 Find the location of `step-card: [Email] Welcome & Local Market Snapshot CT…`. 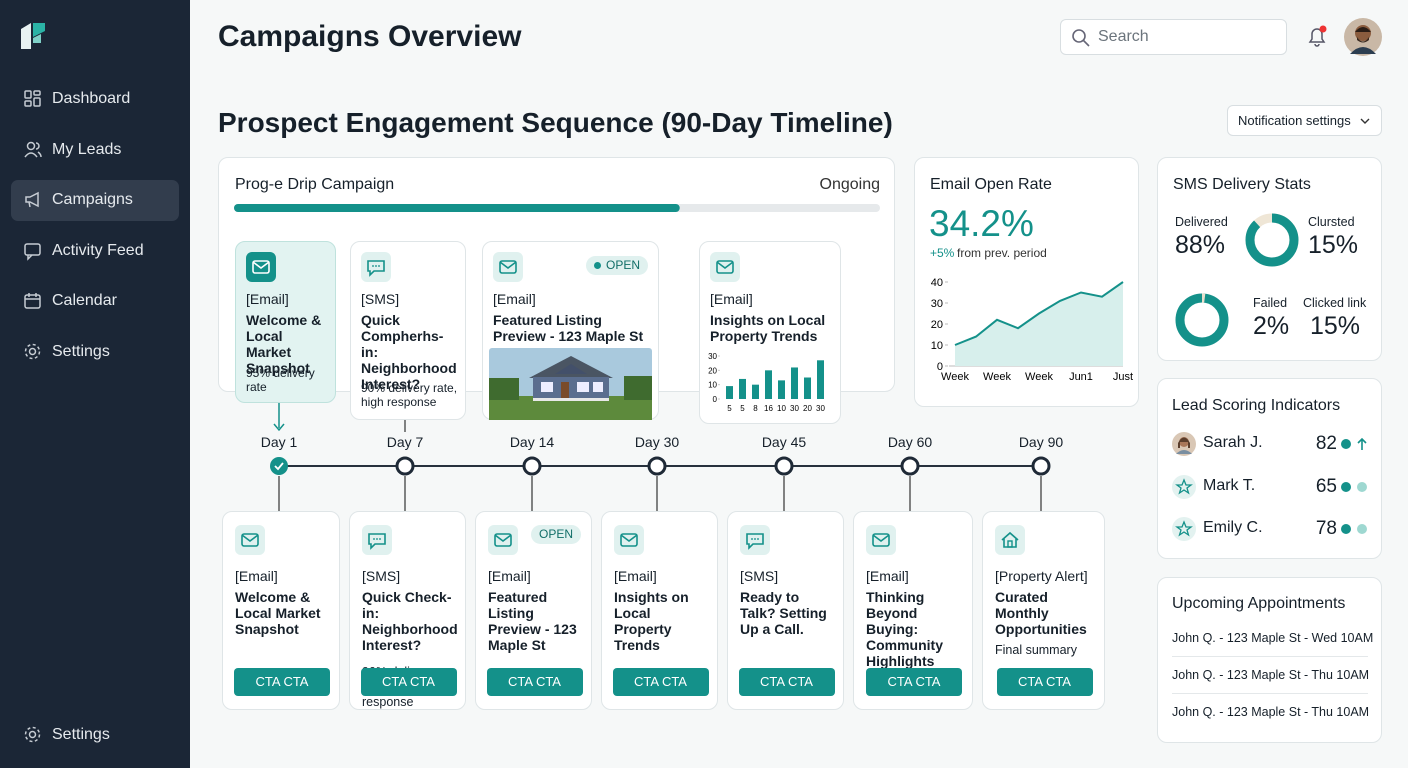

step-card: [Email] Welcome & Local Market Snapshot CT… is located at coordinates (281, 610).